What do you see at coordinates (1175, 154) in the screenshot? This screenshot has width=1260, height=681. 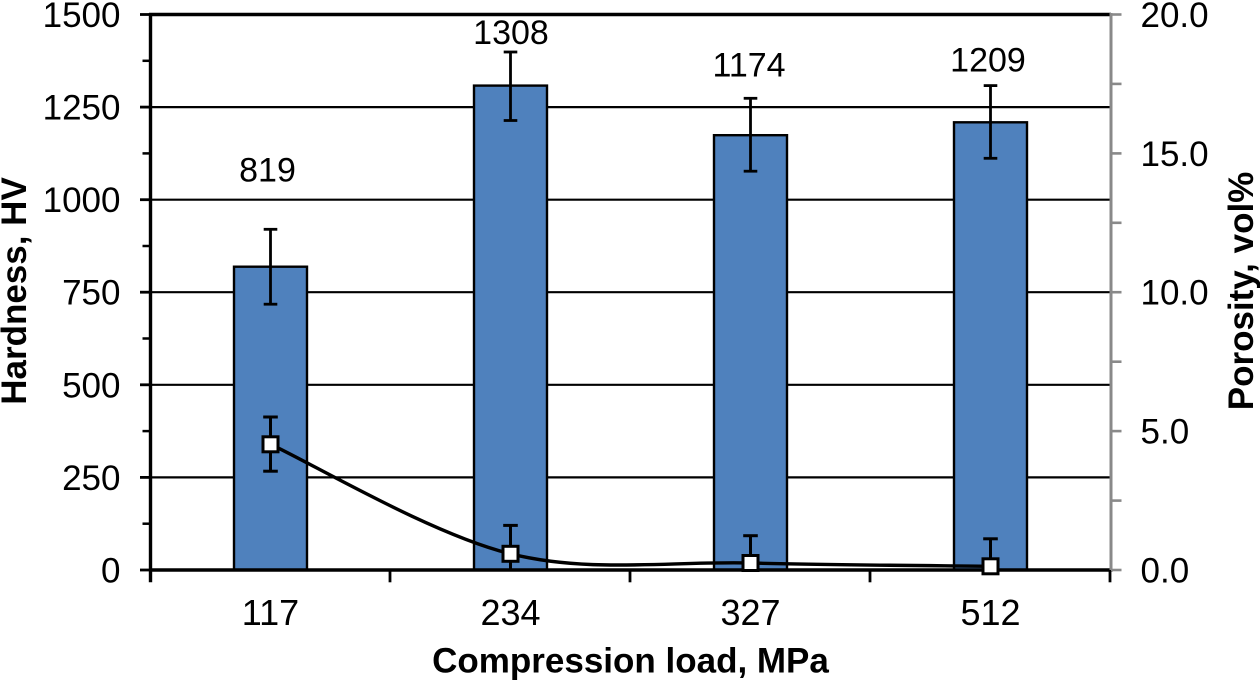 I see `svg-text: 15.0` at bounding box center [1175, 154].